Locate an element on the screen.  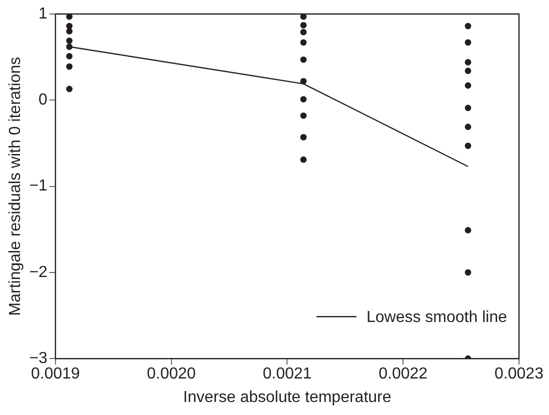
x-tick-label: 0.0023 is located at coordinates (519, 374).